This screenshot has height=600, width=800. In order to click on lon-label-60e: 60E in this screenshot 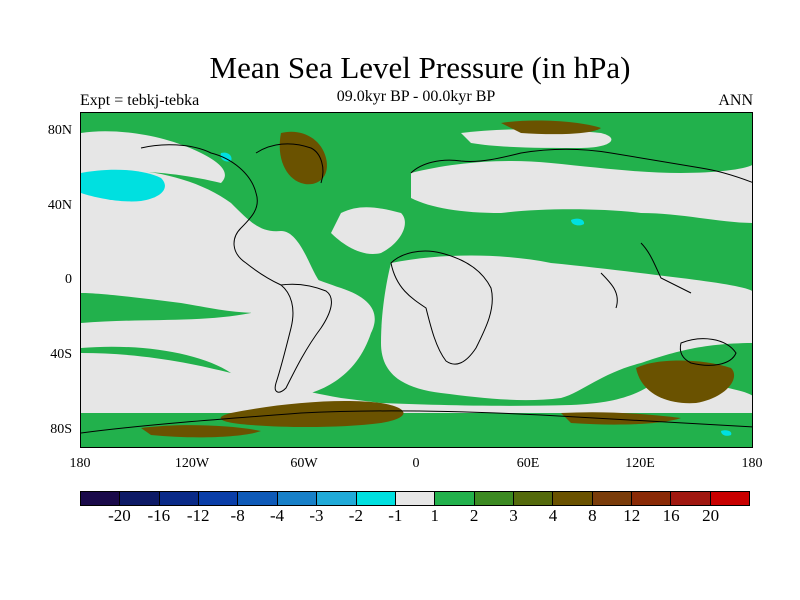, I will do `click(528, 463)`.